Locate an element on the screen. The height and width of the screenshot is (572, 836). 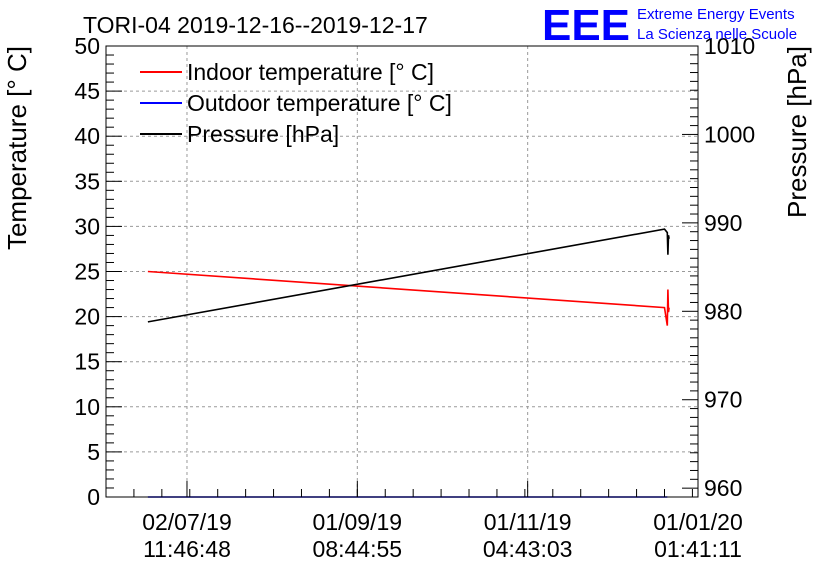
y-tick-label: 20 is located at coordinates (87, 317).